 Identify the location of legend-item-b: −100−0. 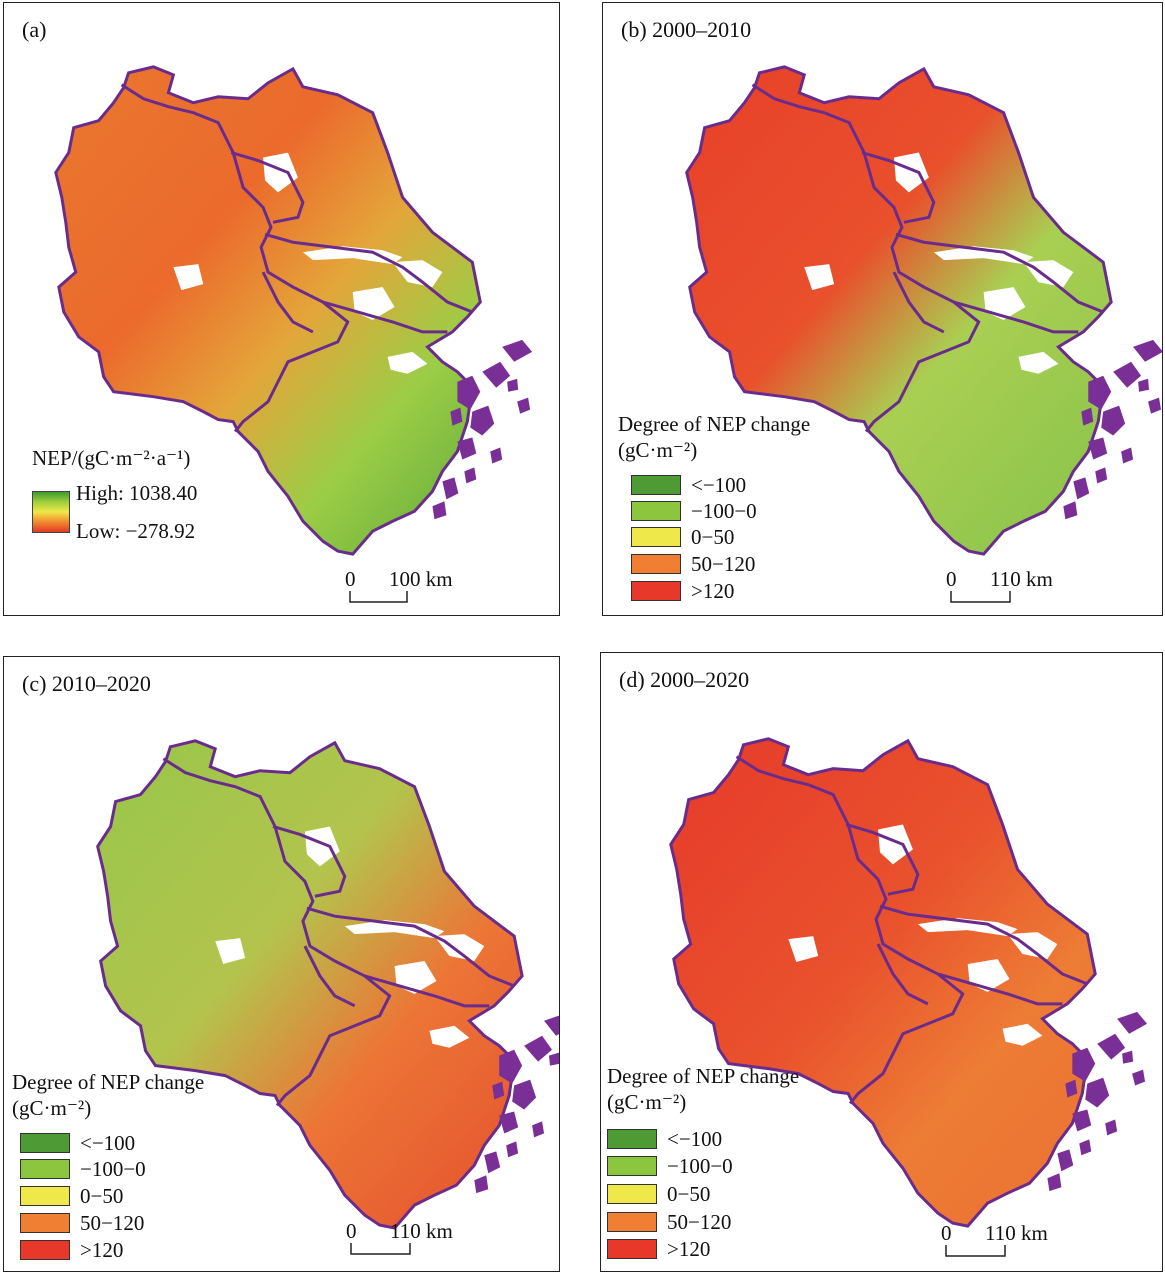
(694, 511).